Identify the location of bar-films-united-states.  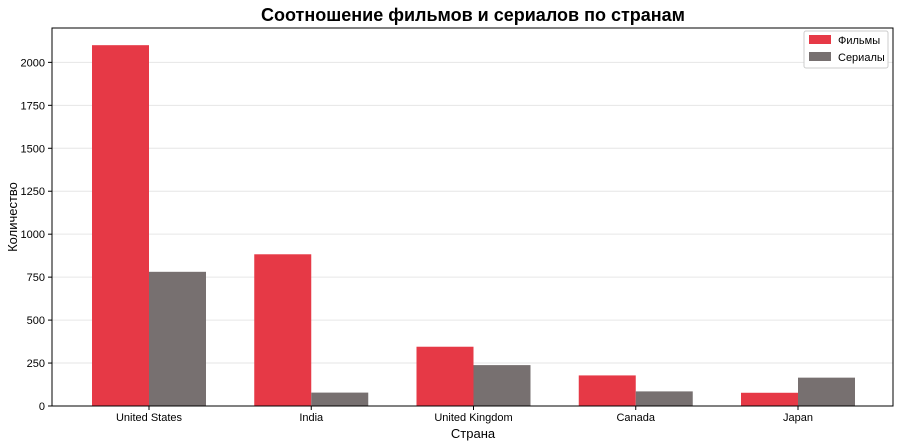
(120, 225).